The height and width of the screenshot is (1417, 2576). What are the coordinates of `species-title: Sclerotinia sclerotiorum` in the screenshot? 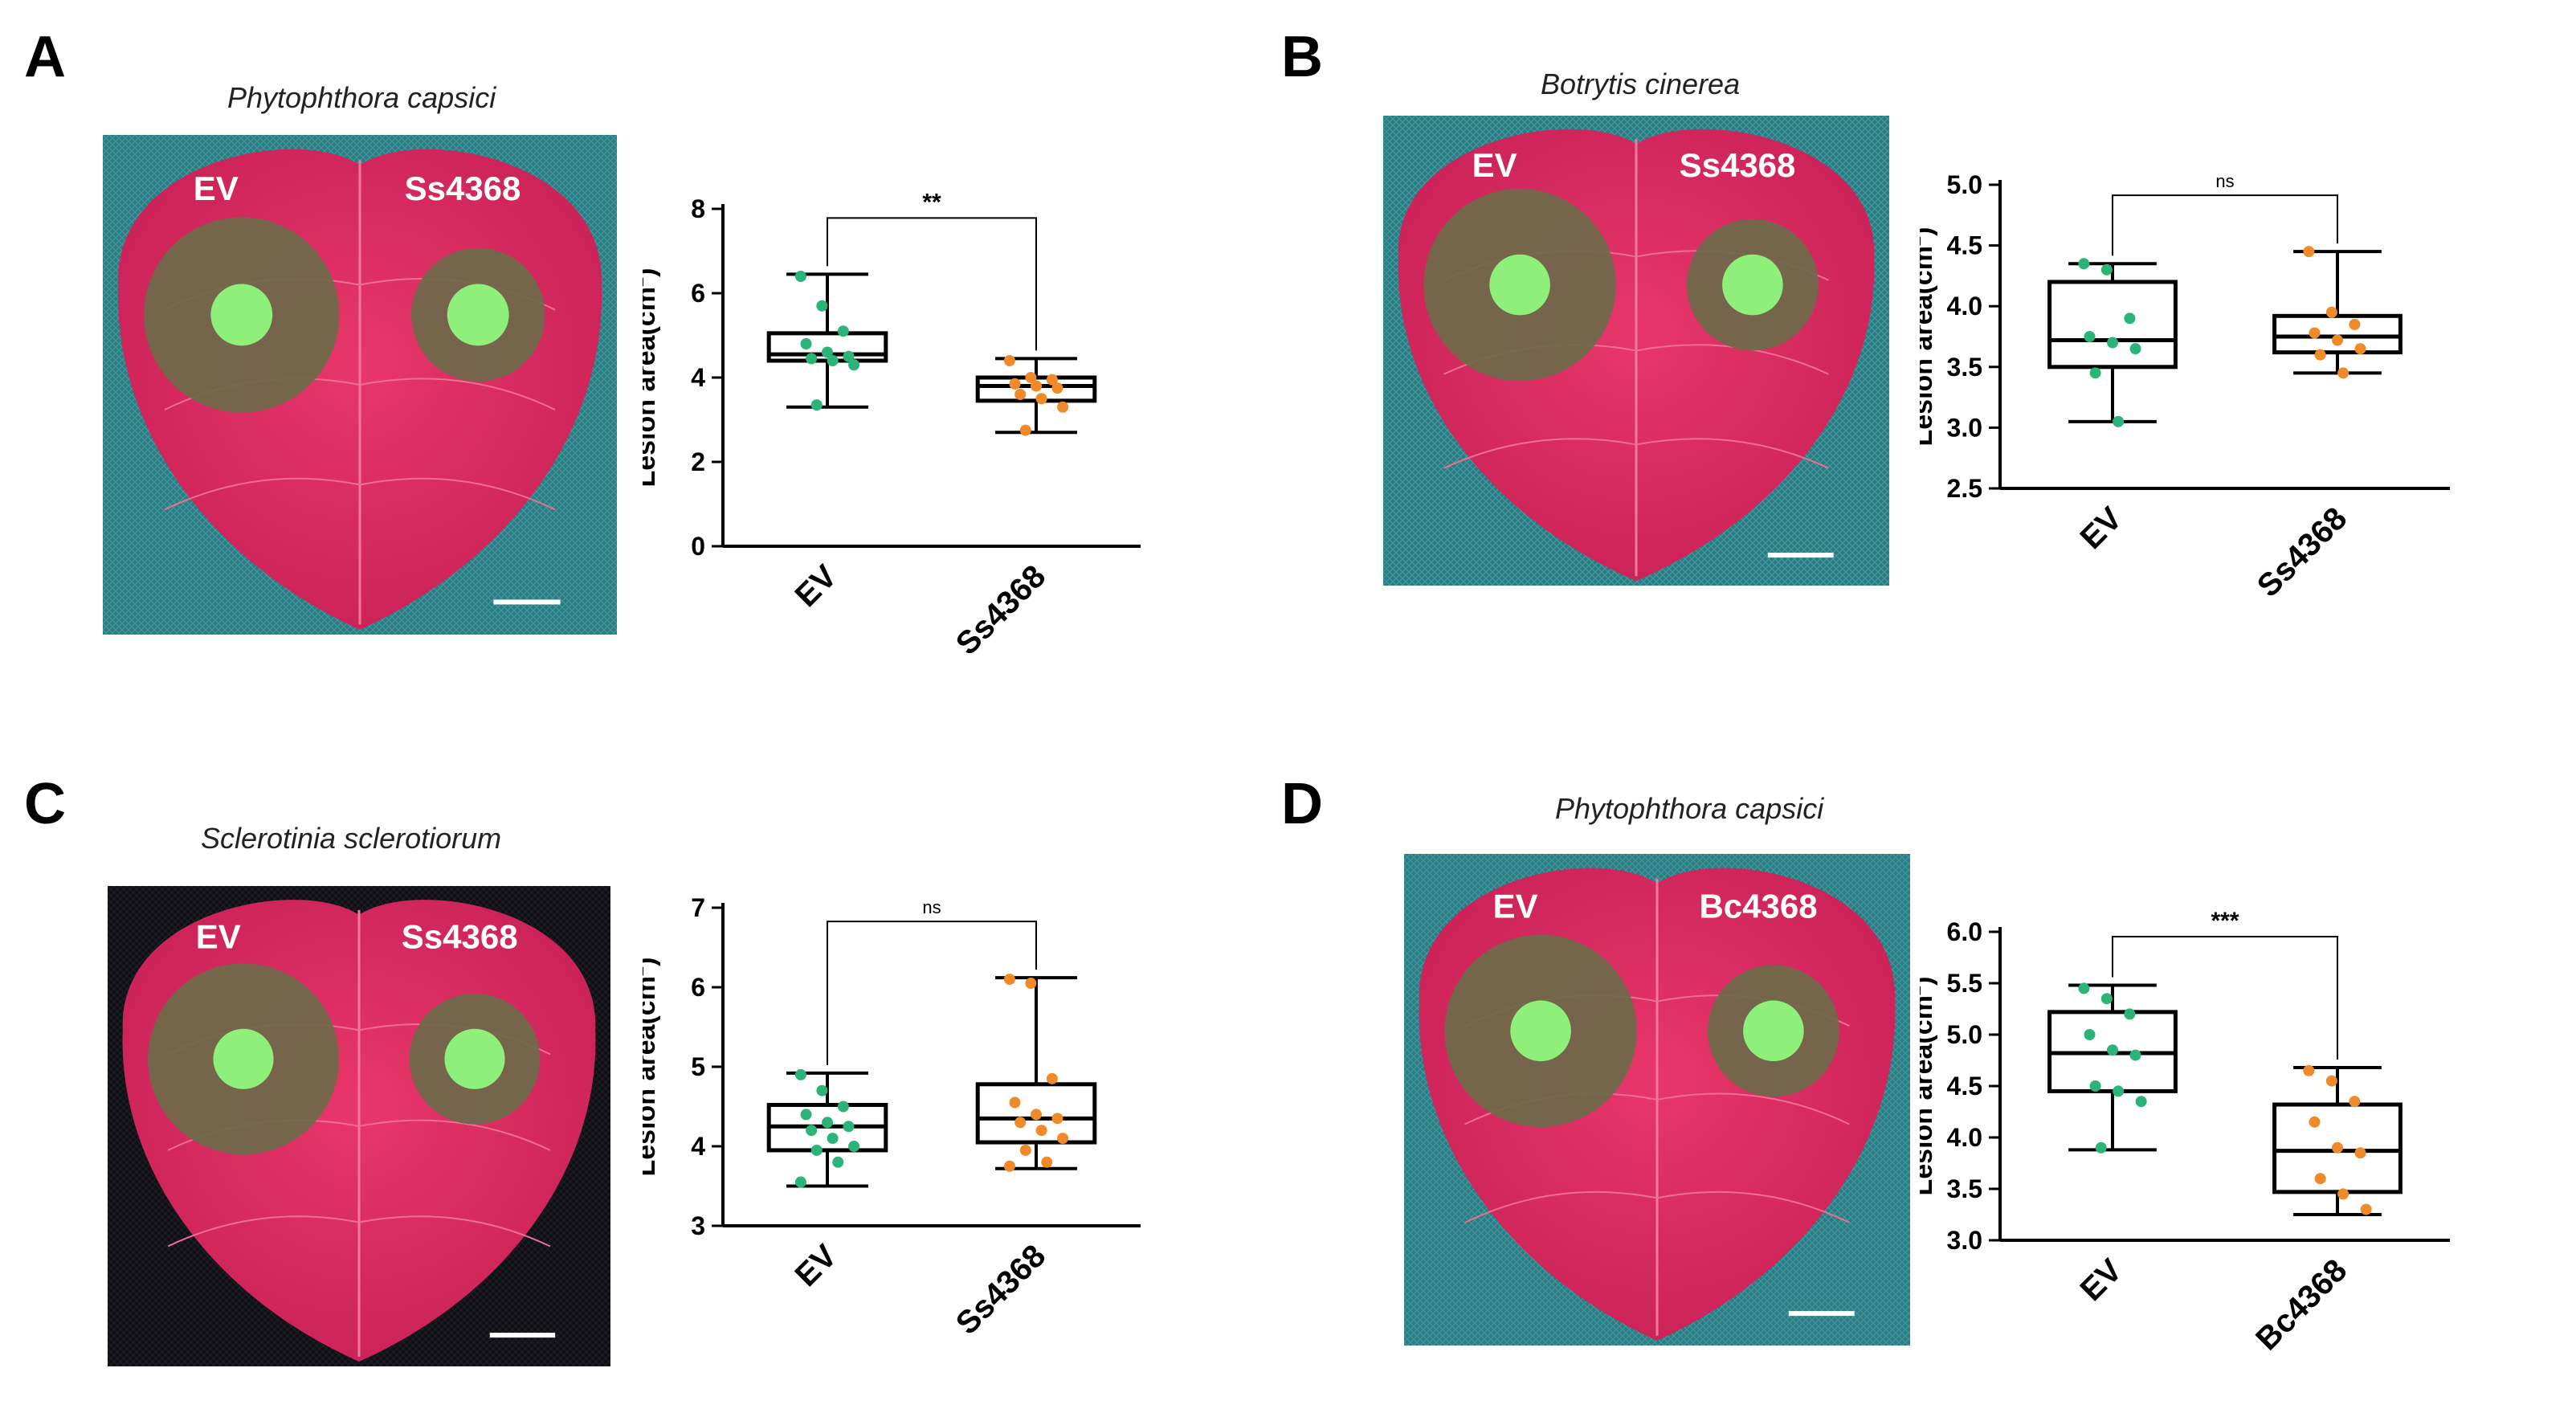 It's located at (351, 839).